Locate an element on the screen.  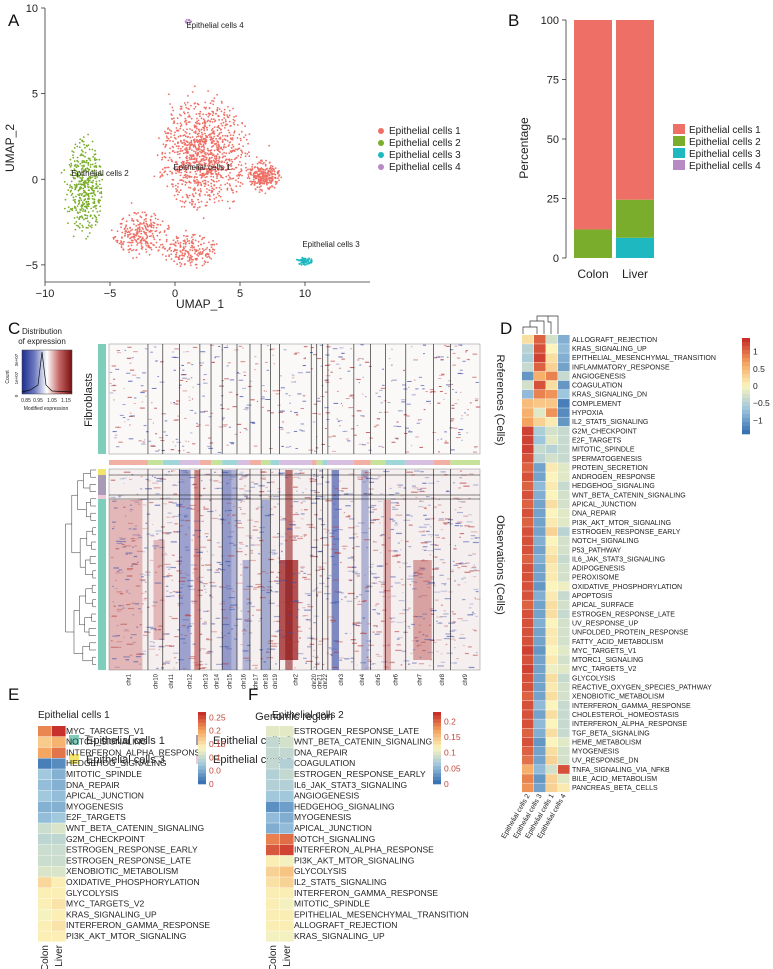
e-cell is located at coordinates (59, 796).